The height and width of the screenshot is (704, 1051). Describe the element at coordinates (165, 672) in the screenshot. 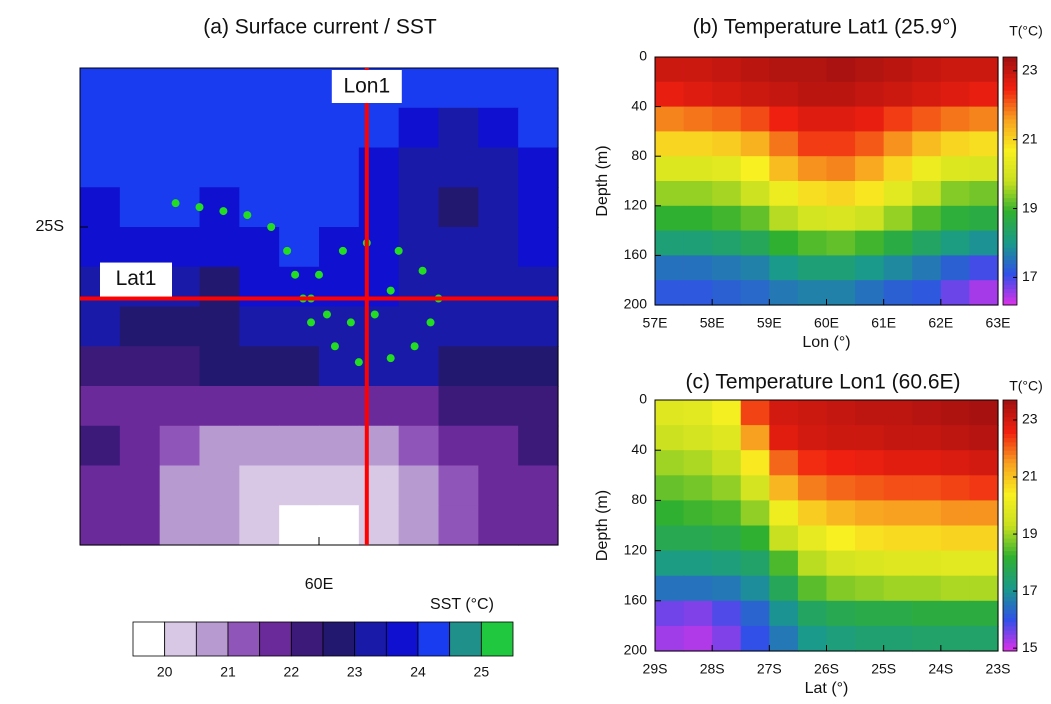

I see `colorbar-tick-label: 20` at that location.